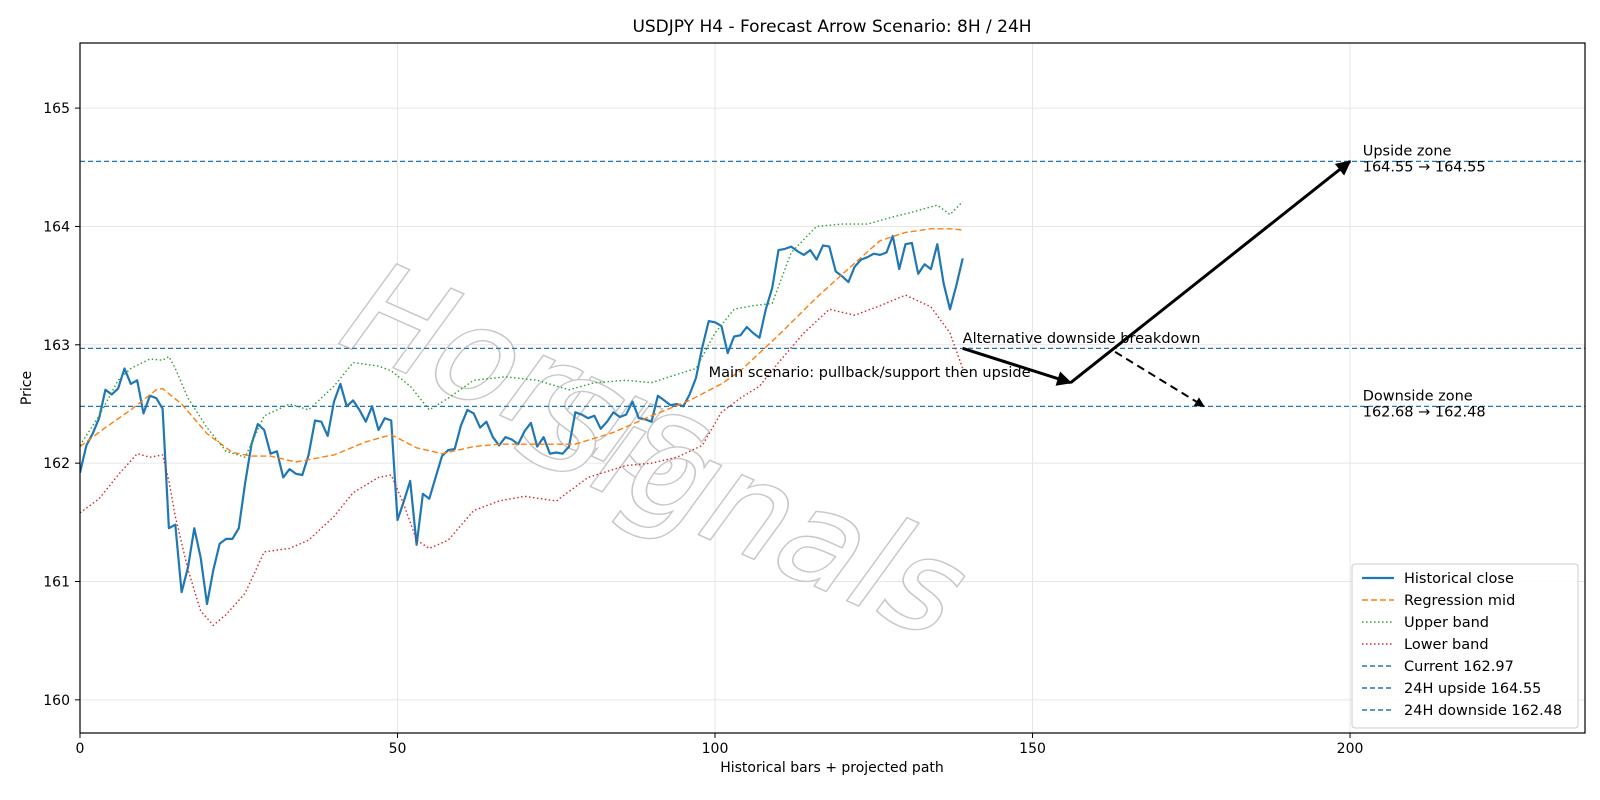 The width and height of the screenshot is (1600, 800). Describe the element at coordinates (56, 583) in the screenshot. I see `y-tick-label: 161` at that location.